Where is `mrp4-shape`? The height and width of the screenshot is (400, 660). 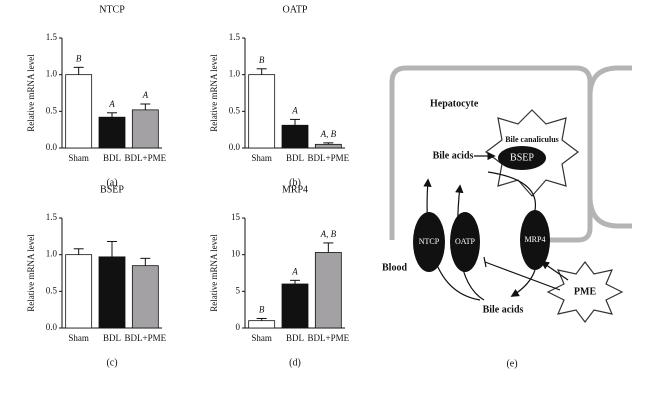 mrp4-shape is located at coordinates (535, 240).